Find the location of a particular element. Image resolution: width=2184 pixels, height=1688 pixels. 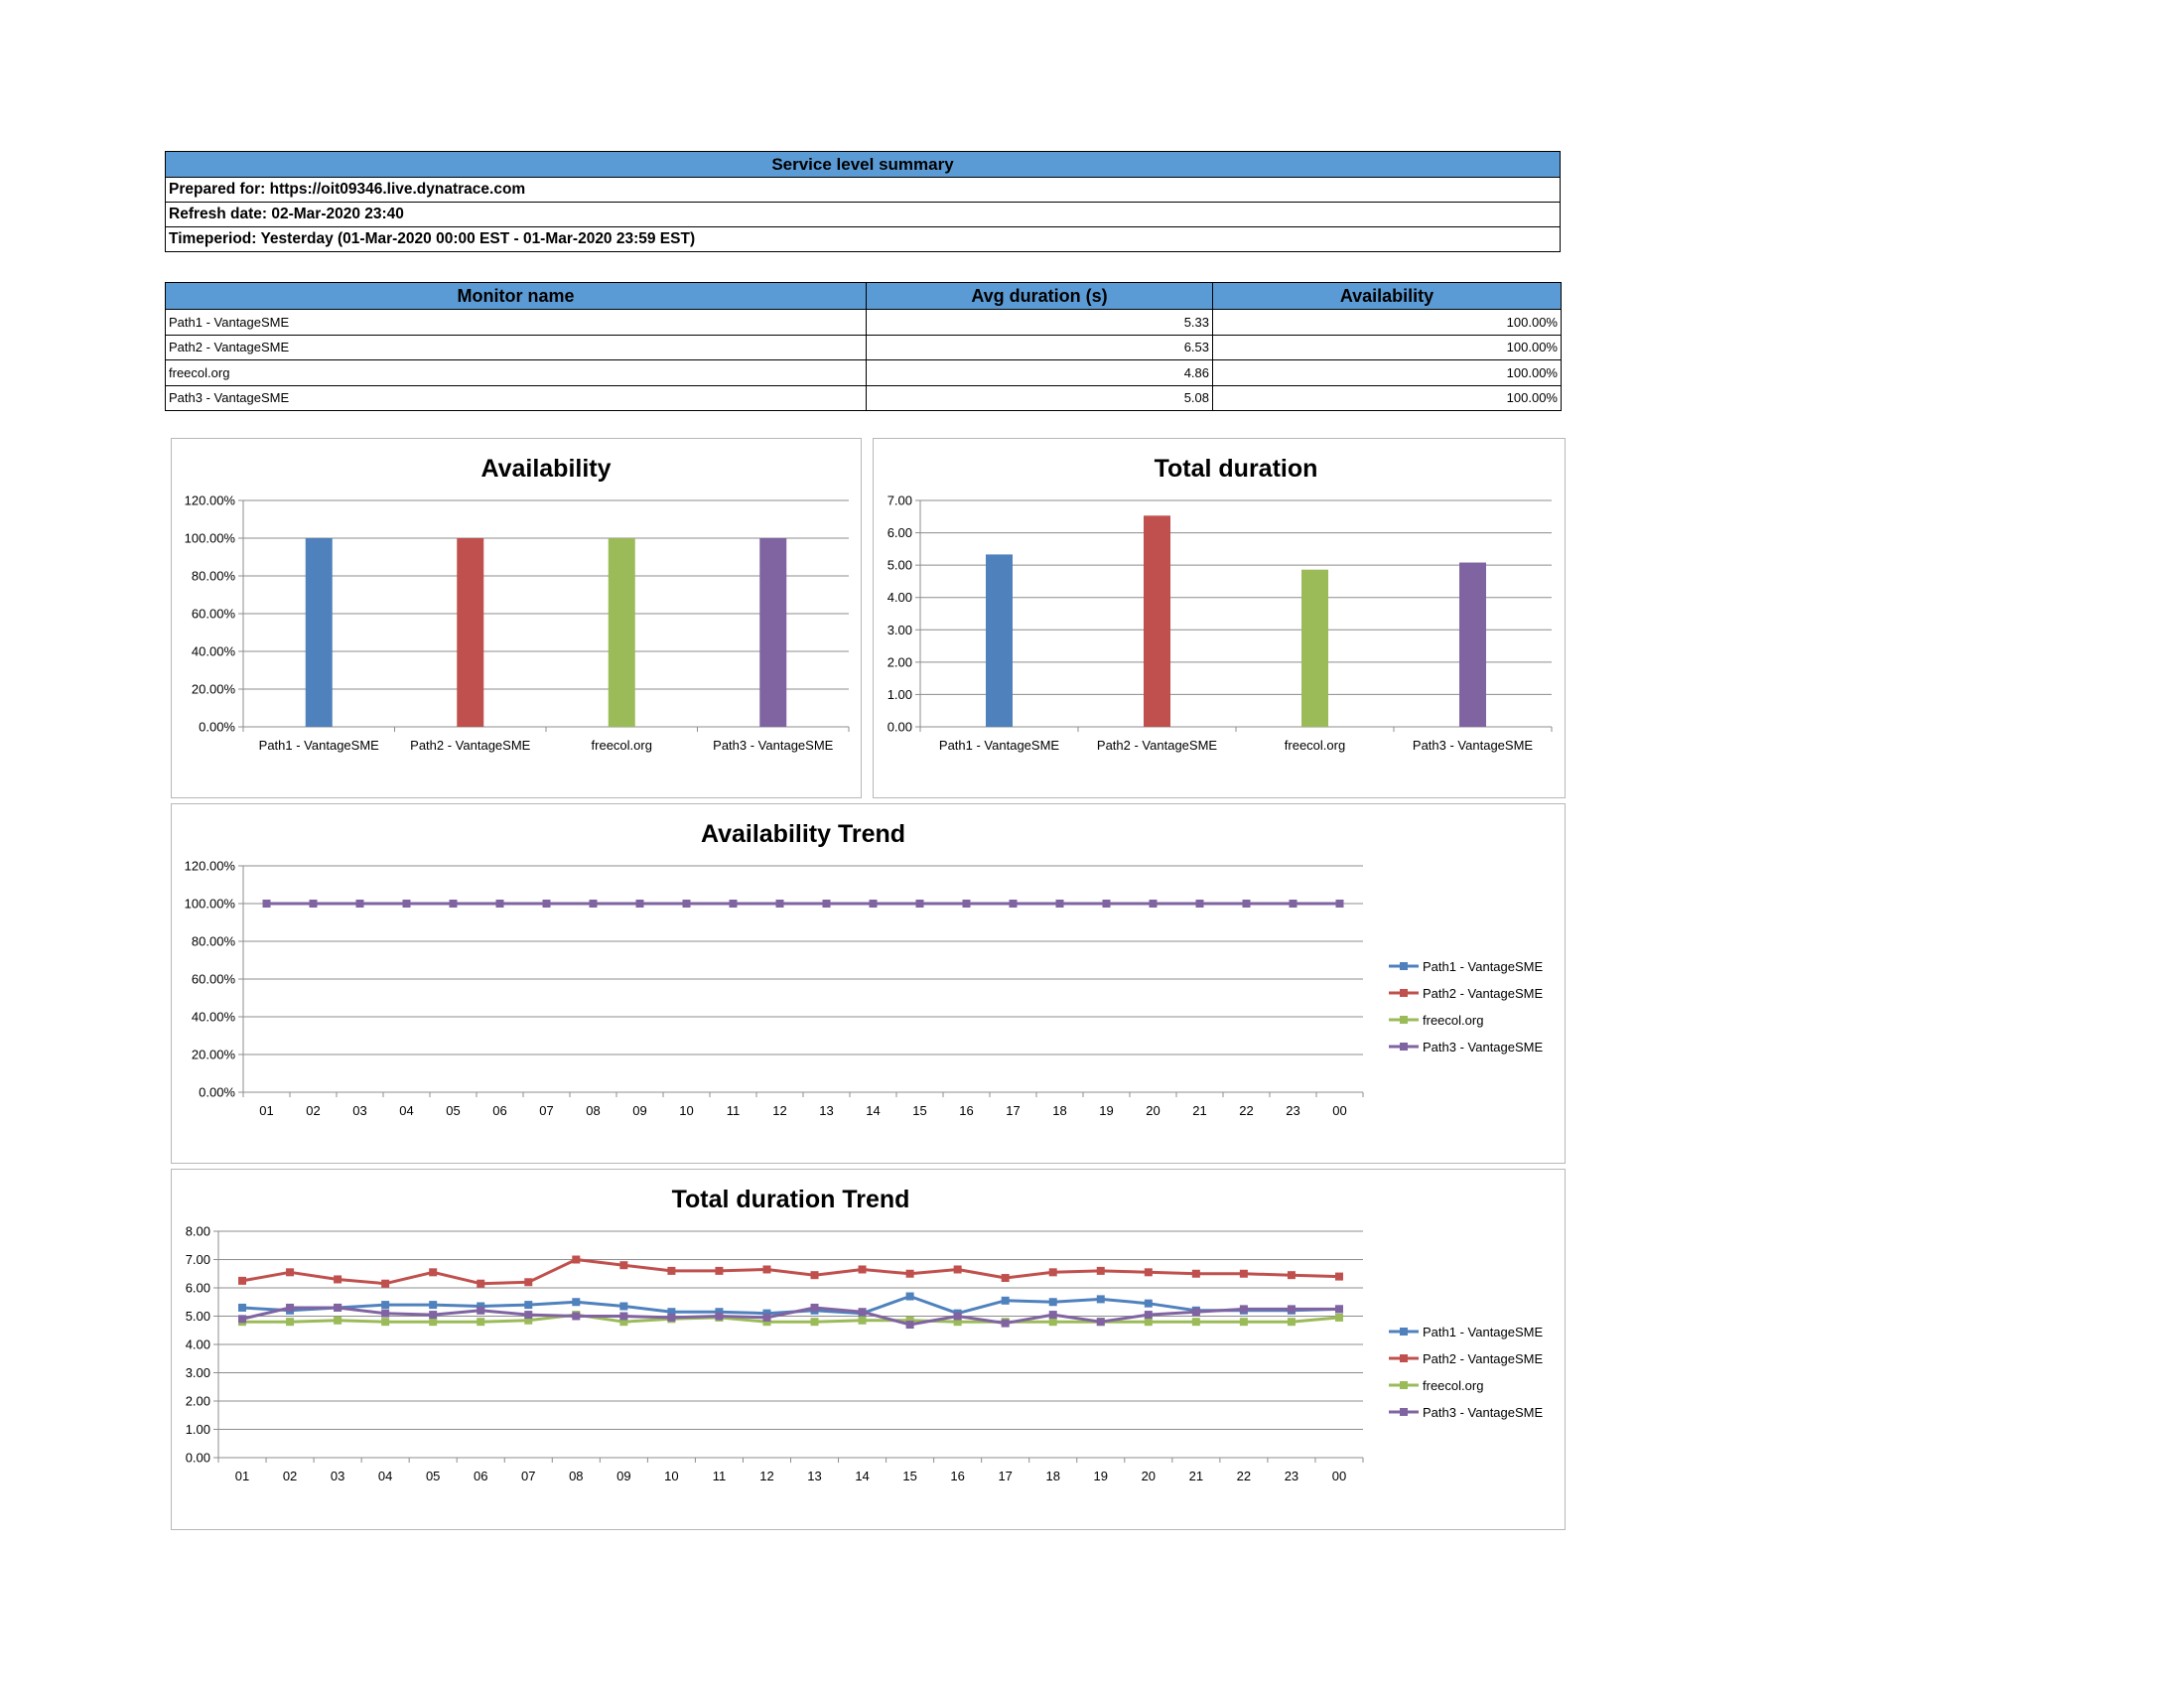

legend-label: Path2 - VantageSME is located at coordinates (1483, 993).